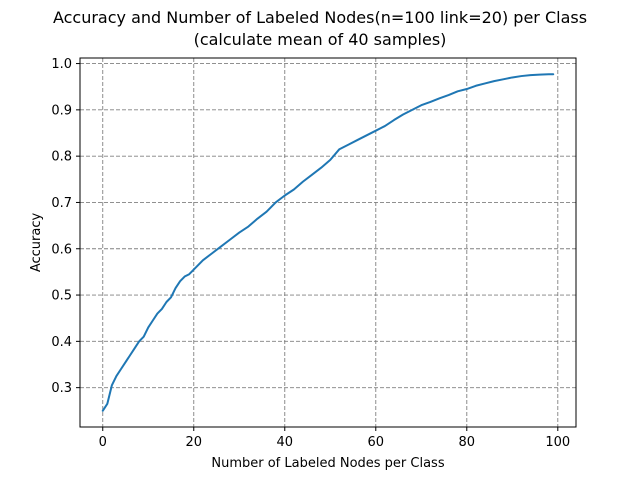  I want to click on y-tick-label: 0.9, so click(61, 110).